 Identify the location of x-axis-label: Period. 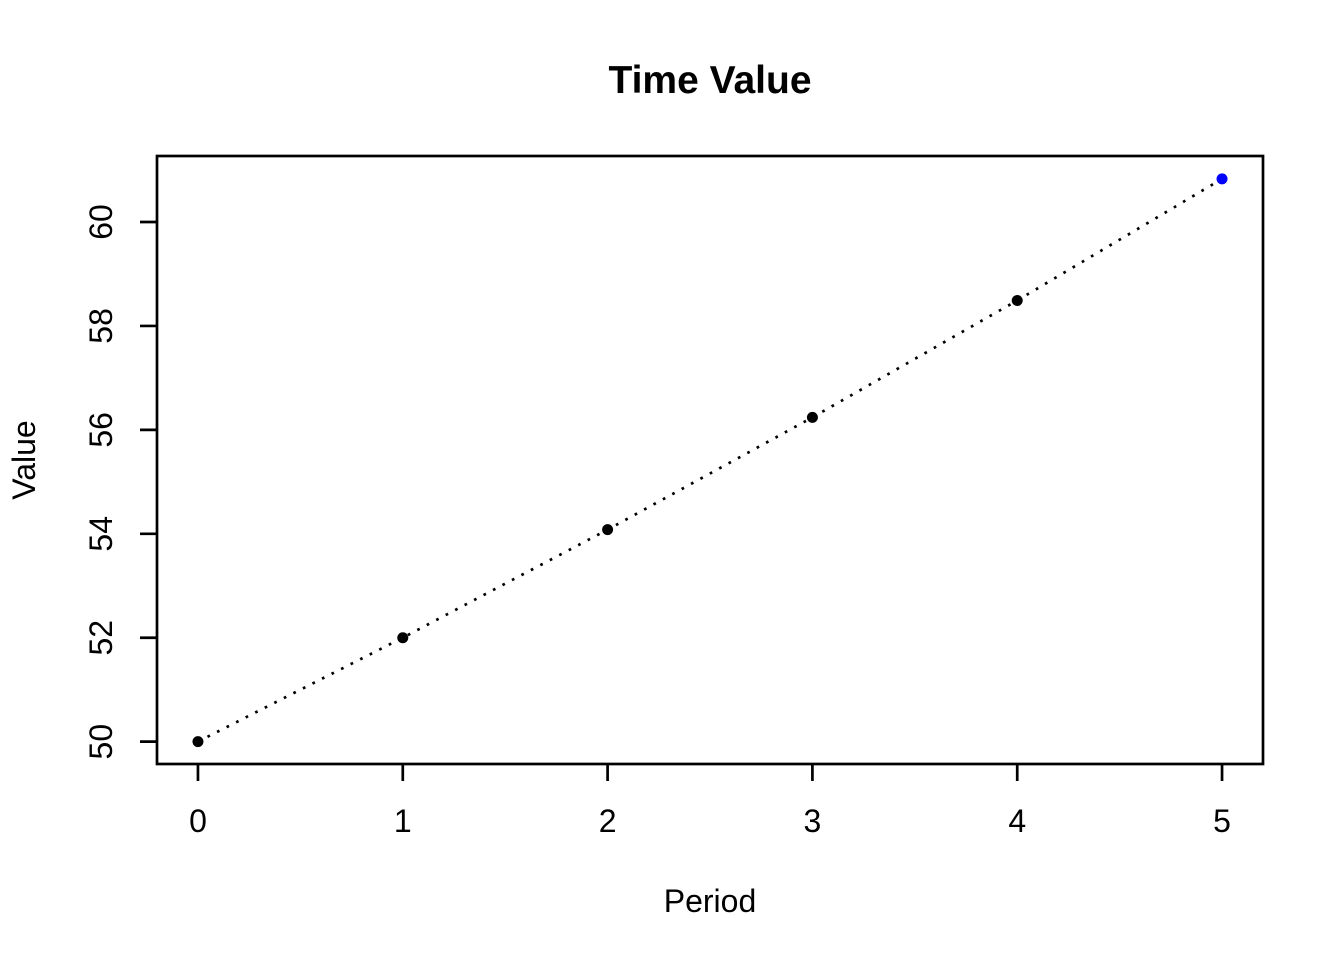
(710, 901).